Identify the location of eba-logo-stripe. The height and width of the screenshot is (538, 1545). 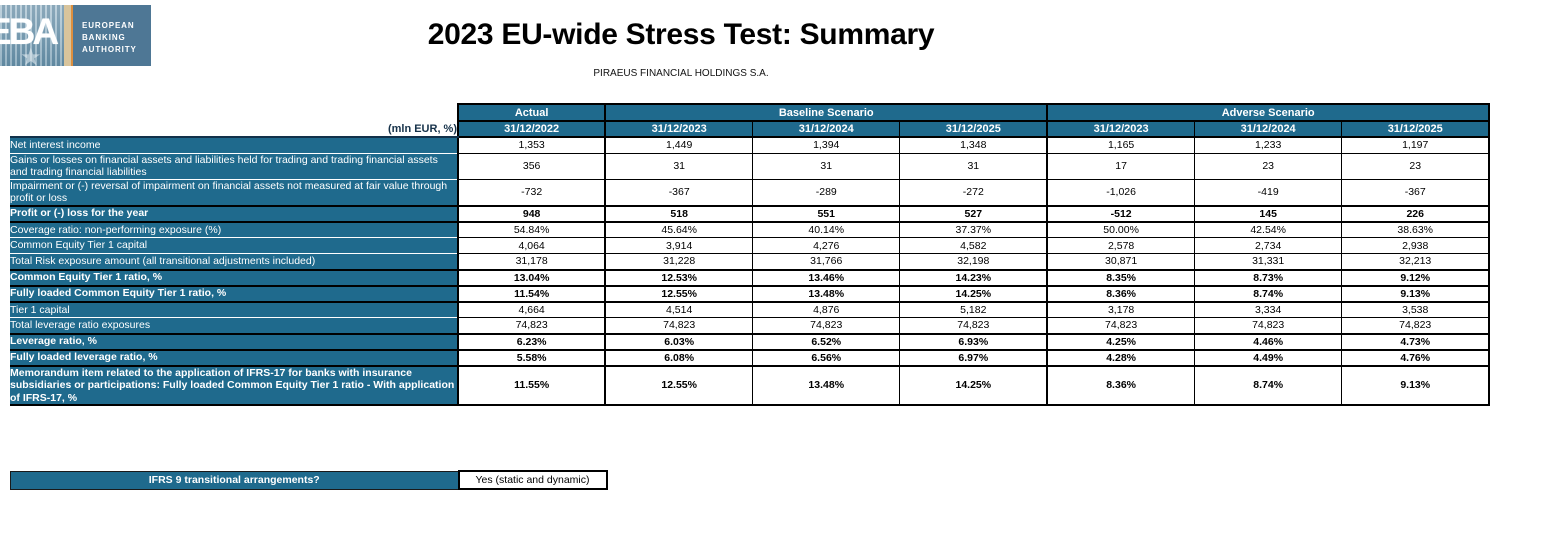
(68, 35).